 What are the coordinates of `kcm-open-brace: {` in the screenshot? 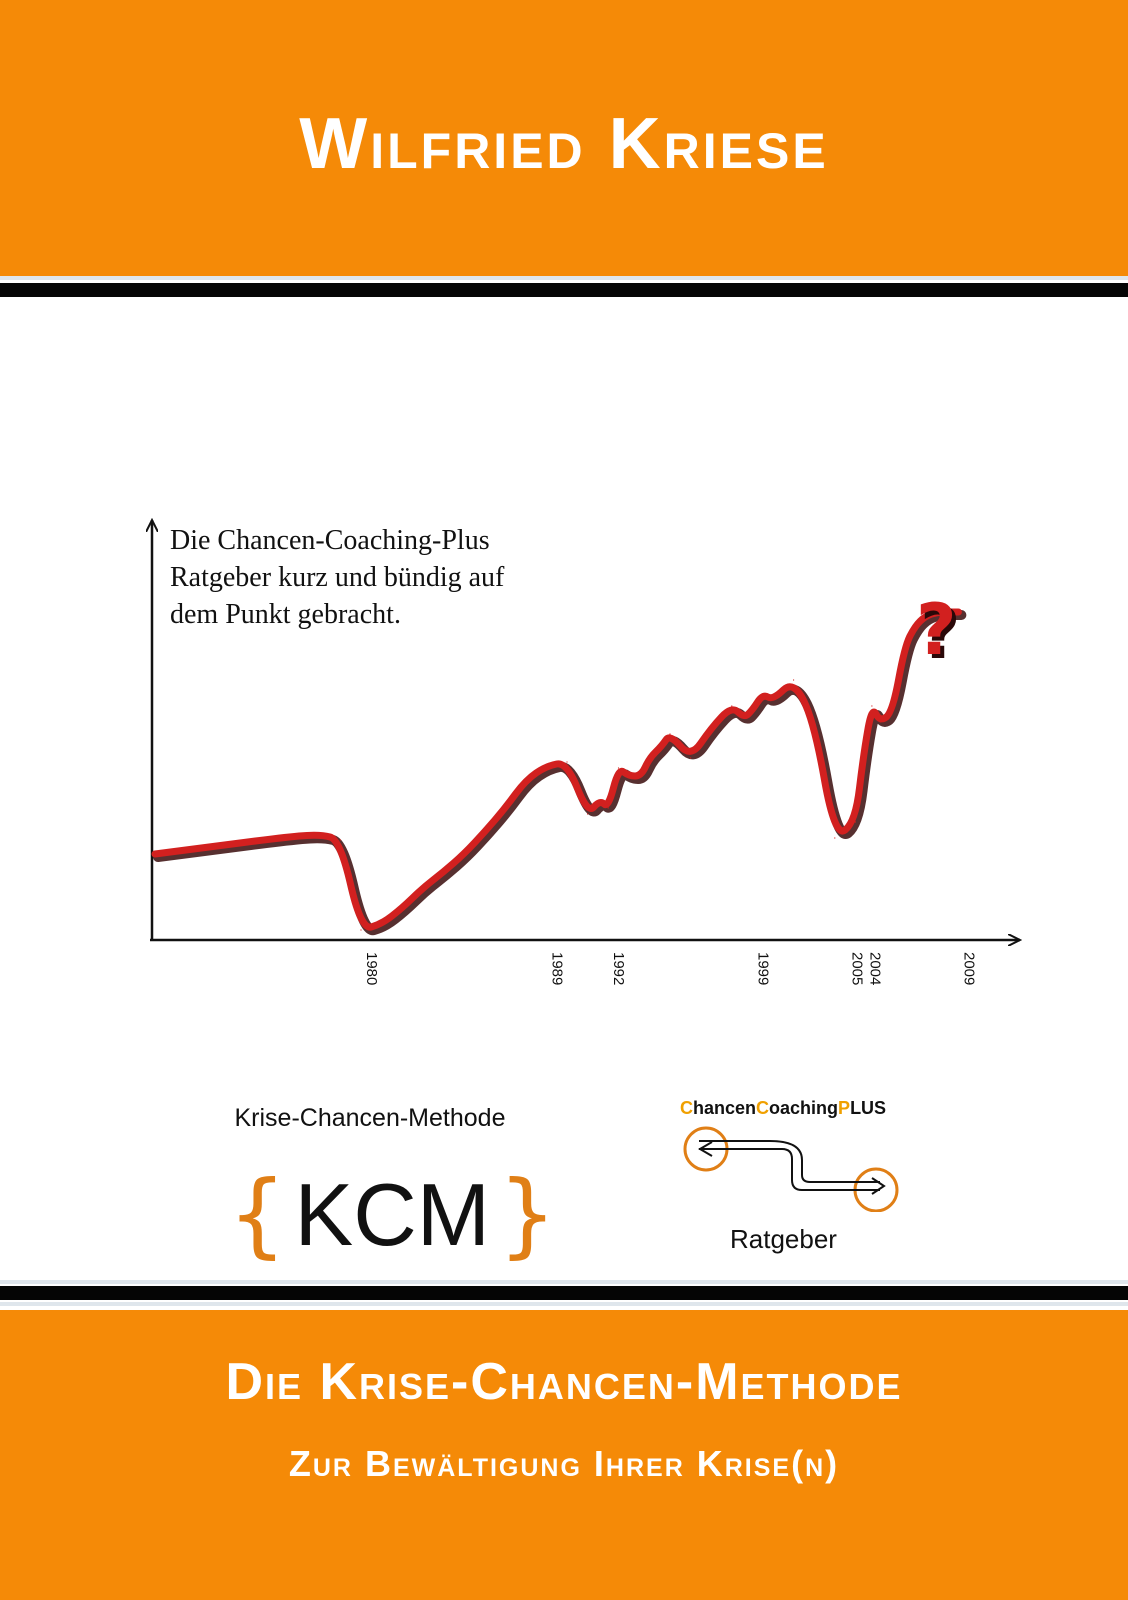 It's located at (257, 1214).